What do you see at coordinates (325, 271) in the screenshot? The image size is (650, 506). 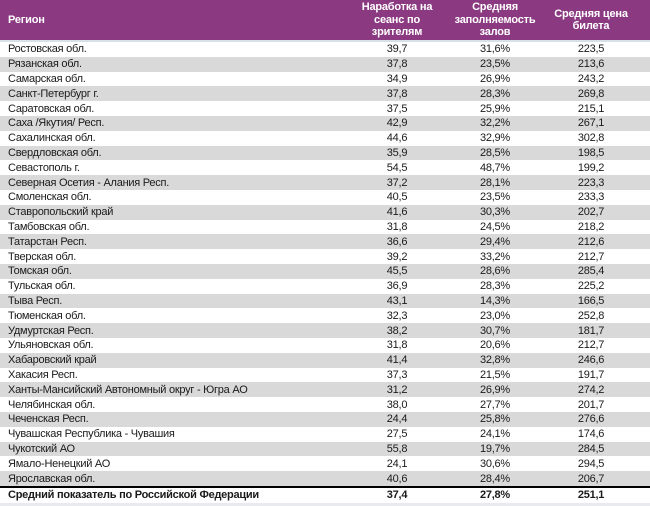 I see `table-row: Томская обл. 45,5 28,6% 285,4` at bounding box center [325, 271].